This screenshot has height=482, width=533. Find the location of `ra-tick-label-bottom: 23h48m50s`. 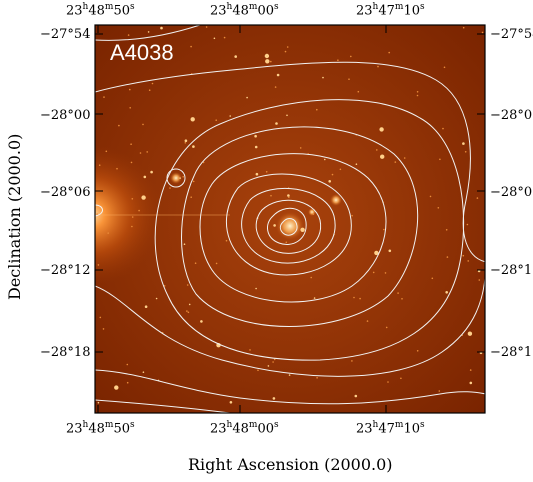

ra-tick-label-bottom: 23h48m50s is located at coordinates (100, 428).